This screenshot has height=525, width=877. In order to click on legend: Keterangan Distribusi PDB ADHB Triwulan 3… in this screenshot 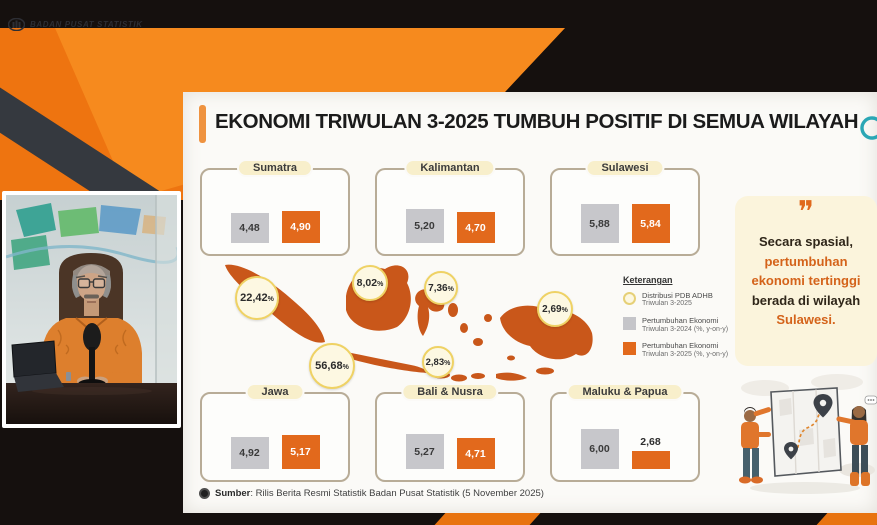, I will do `click(680, 320)`.